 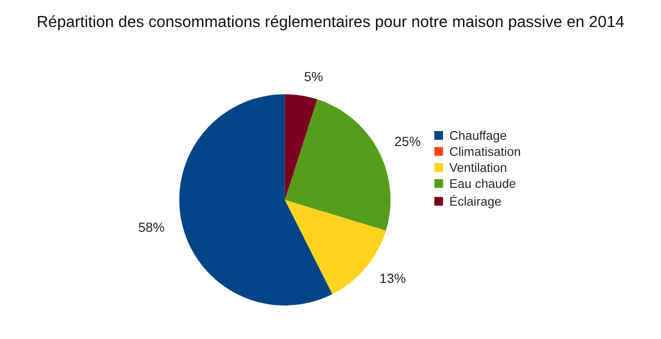 I want to click on legend-label: Eau chaude, so click(x=483, y=183).